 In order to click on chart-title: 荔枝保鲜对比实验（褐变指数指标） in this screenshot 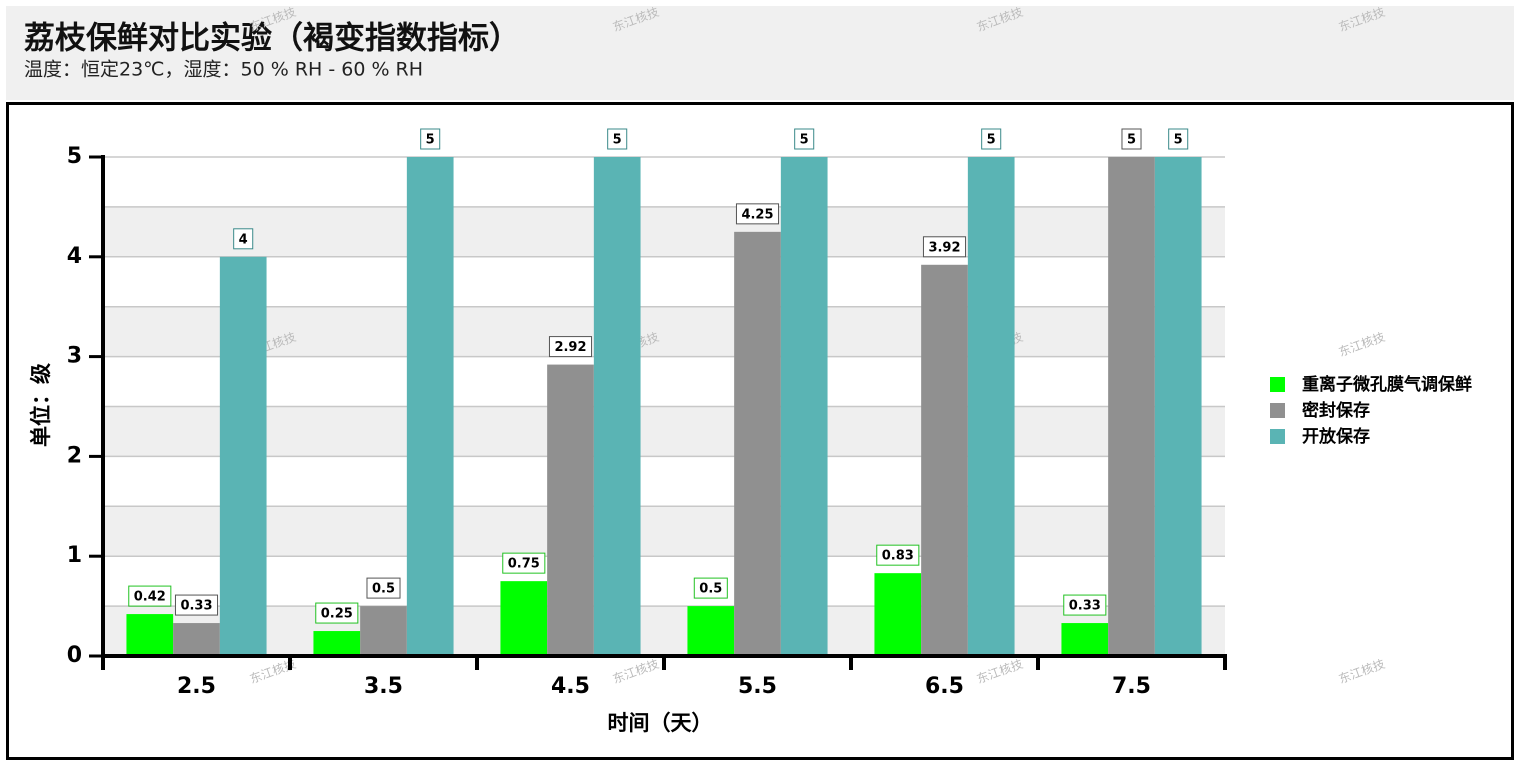, I will do `click(272, 39)`.